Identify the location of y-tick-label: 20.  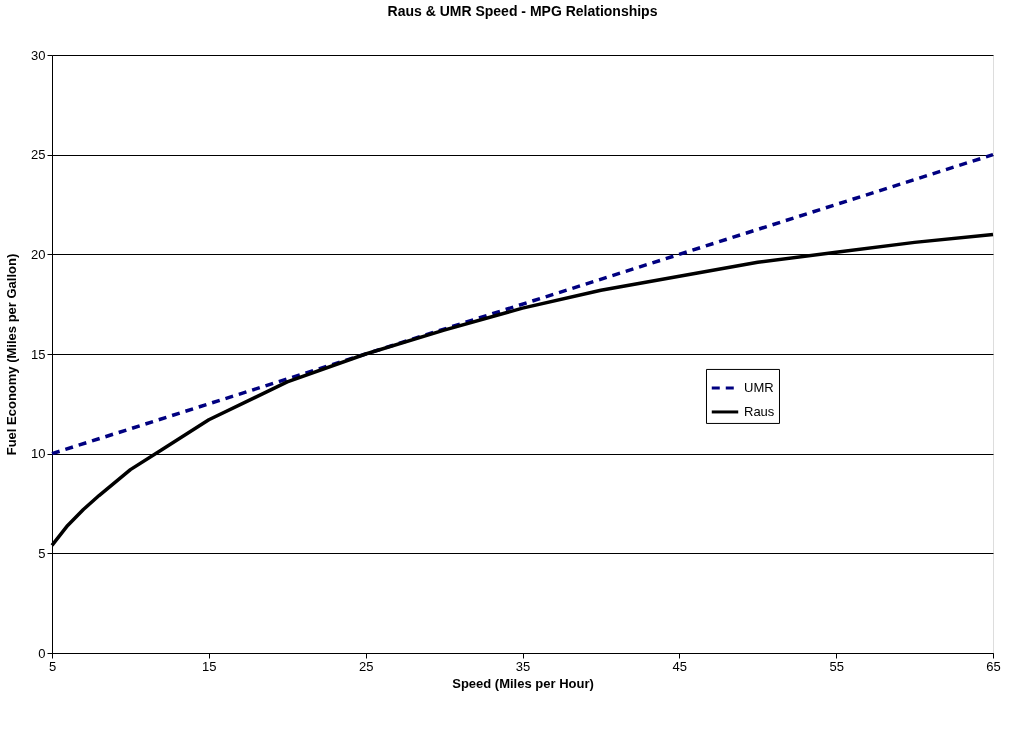
(38, 254).